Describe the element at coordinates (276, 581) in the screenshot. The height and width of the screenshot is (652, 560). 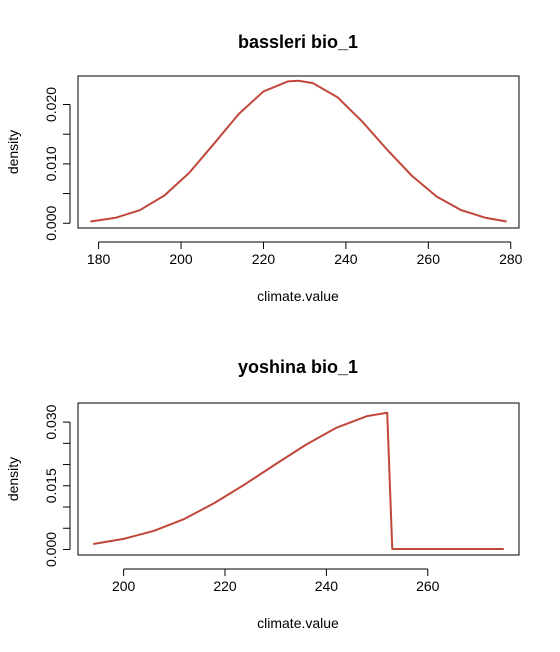
I see `x-axis: 200 220 240 260` at that location.